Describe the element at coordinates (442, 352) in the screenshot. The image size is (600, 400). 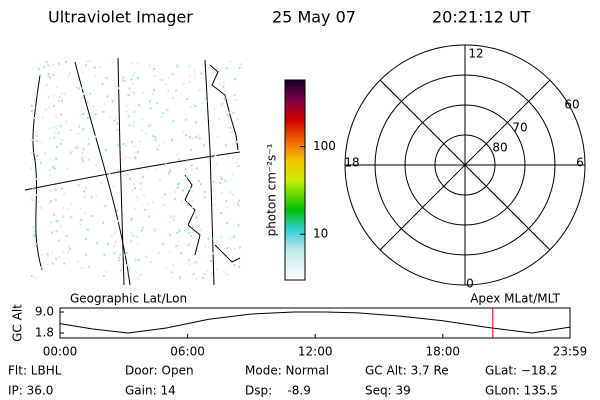
I see `orbit-x-tick-label: 18:00` at that location.